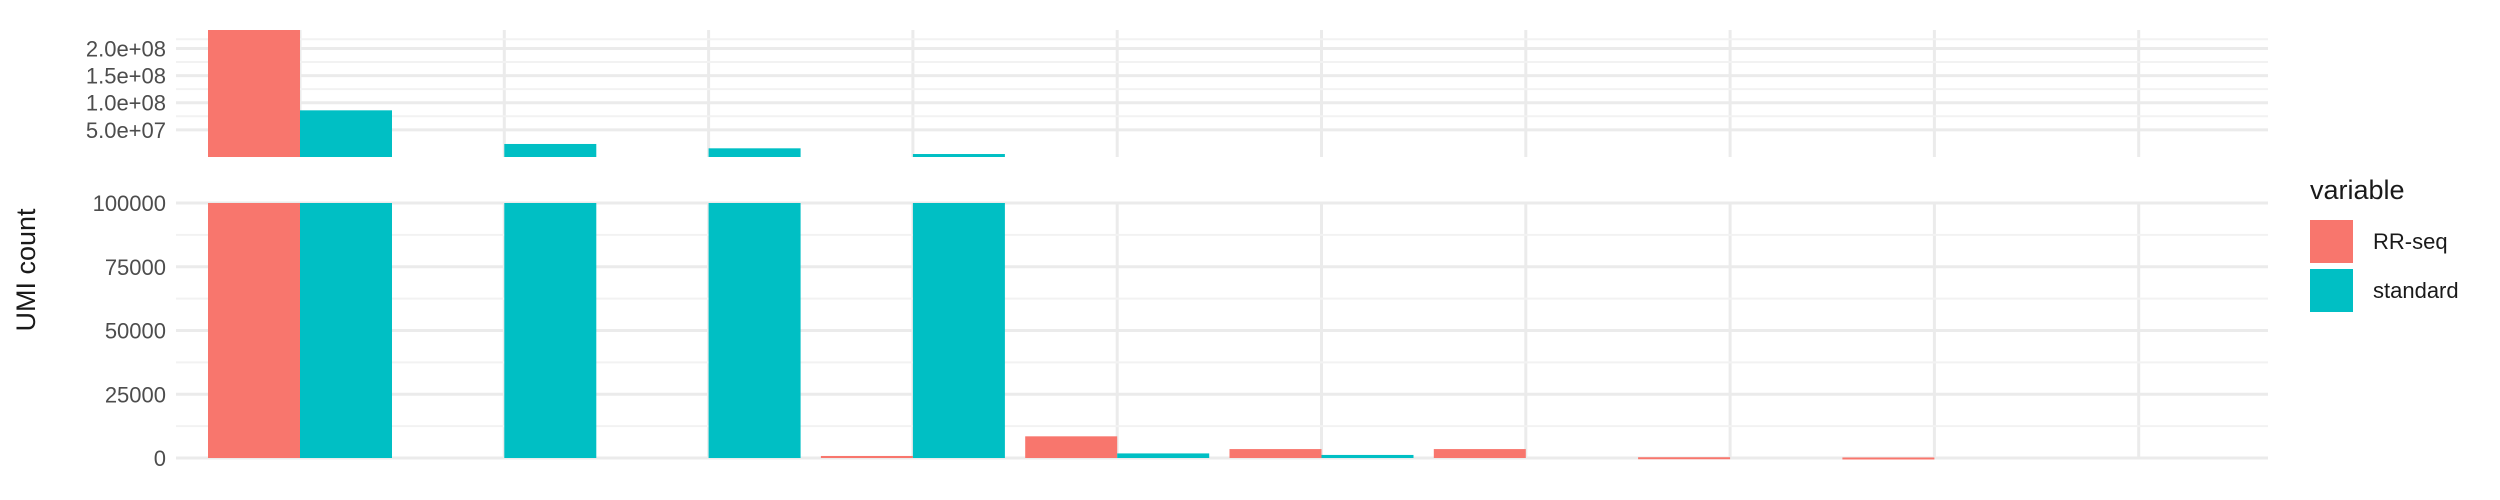 This screenshot has width=2500, height=500. I want to click on legend-title: variable, so click(2357, 190).